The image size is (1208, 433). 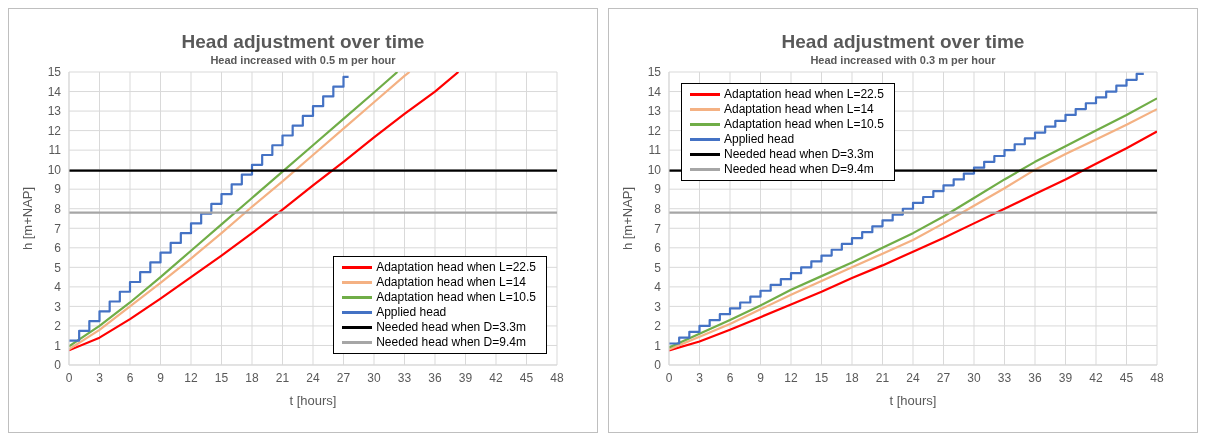 What do you see at coordinates (903, 60) in the screenshot?
I see `chart-subtitle: Head increased with 0.3 m per hour` at bounding box center [903, 60].